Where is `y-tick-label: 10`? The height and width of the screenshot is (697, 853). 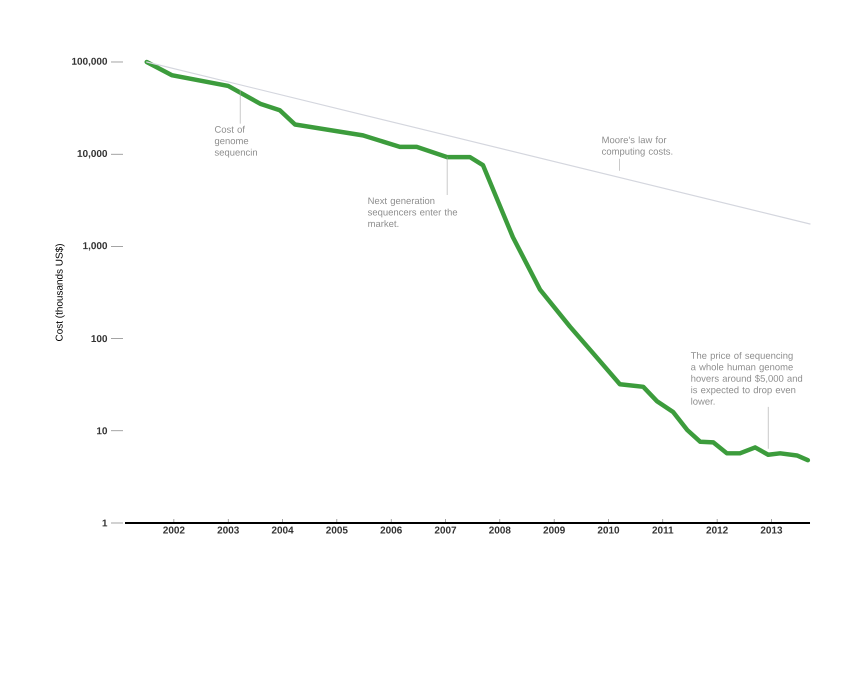
y-tick-label: 10 is located at coordinates (102, 430).